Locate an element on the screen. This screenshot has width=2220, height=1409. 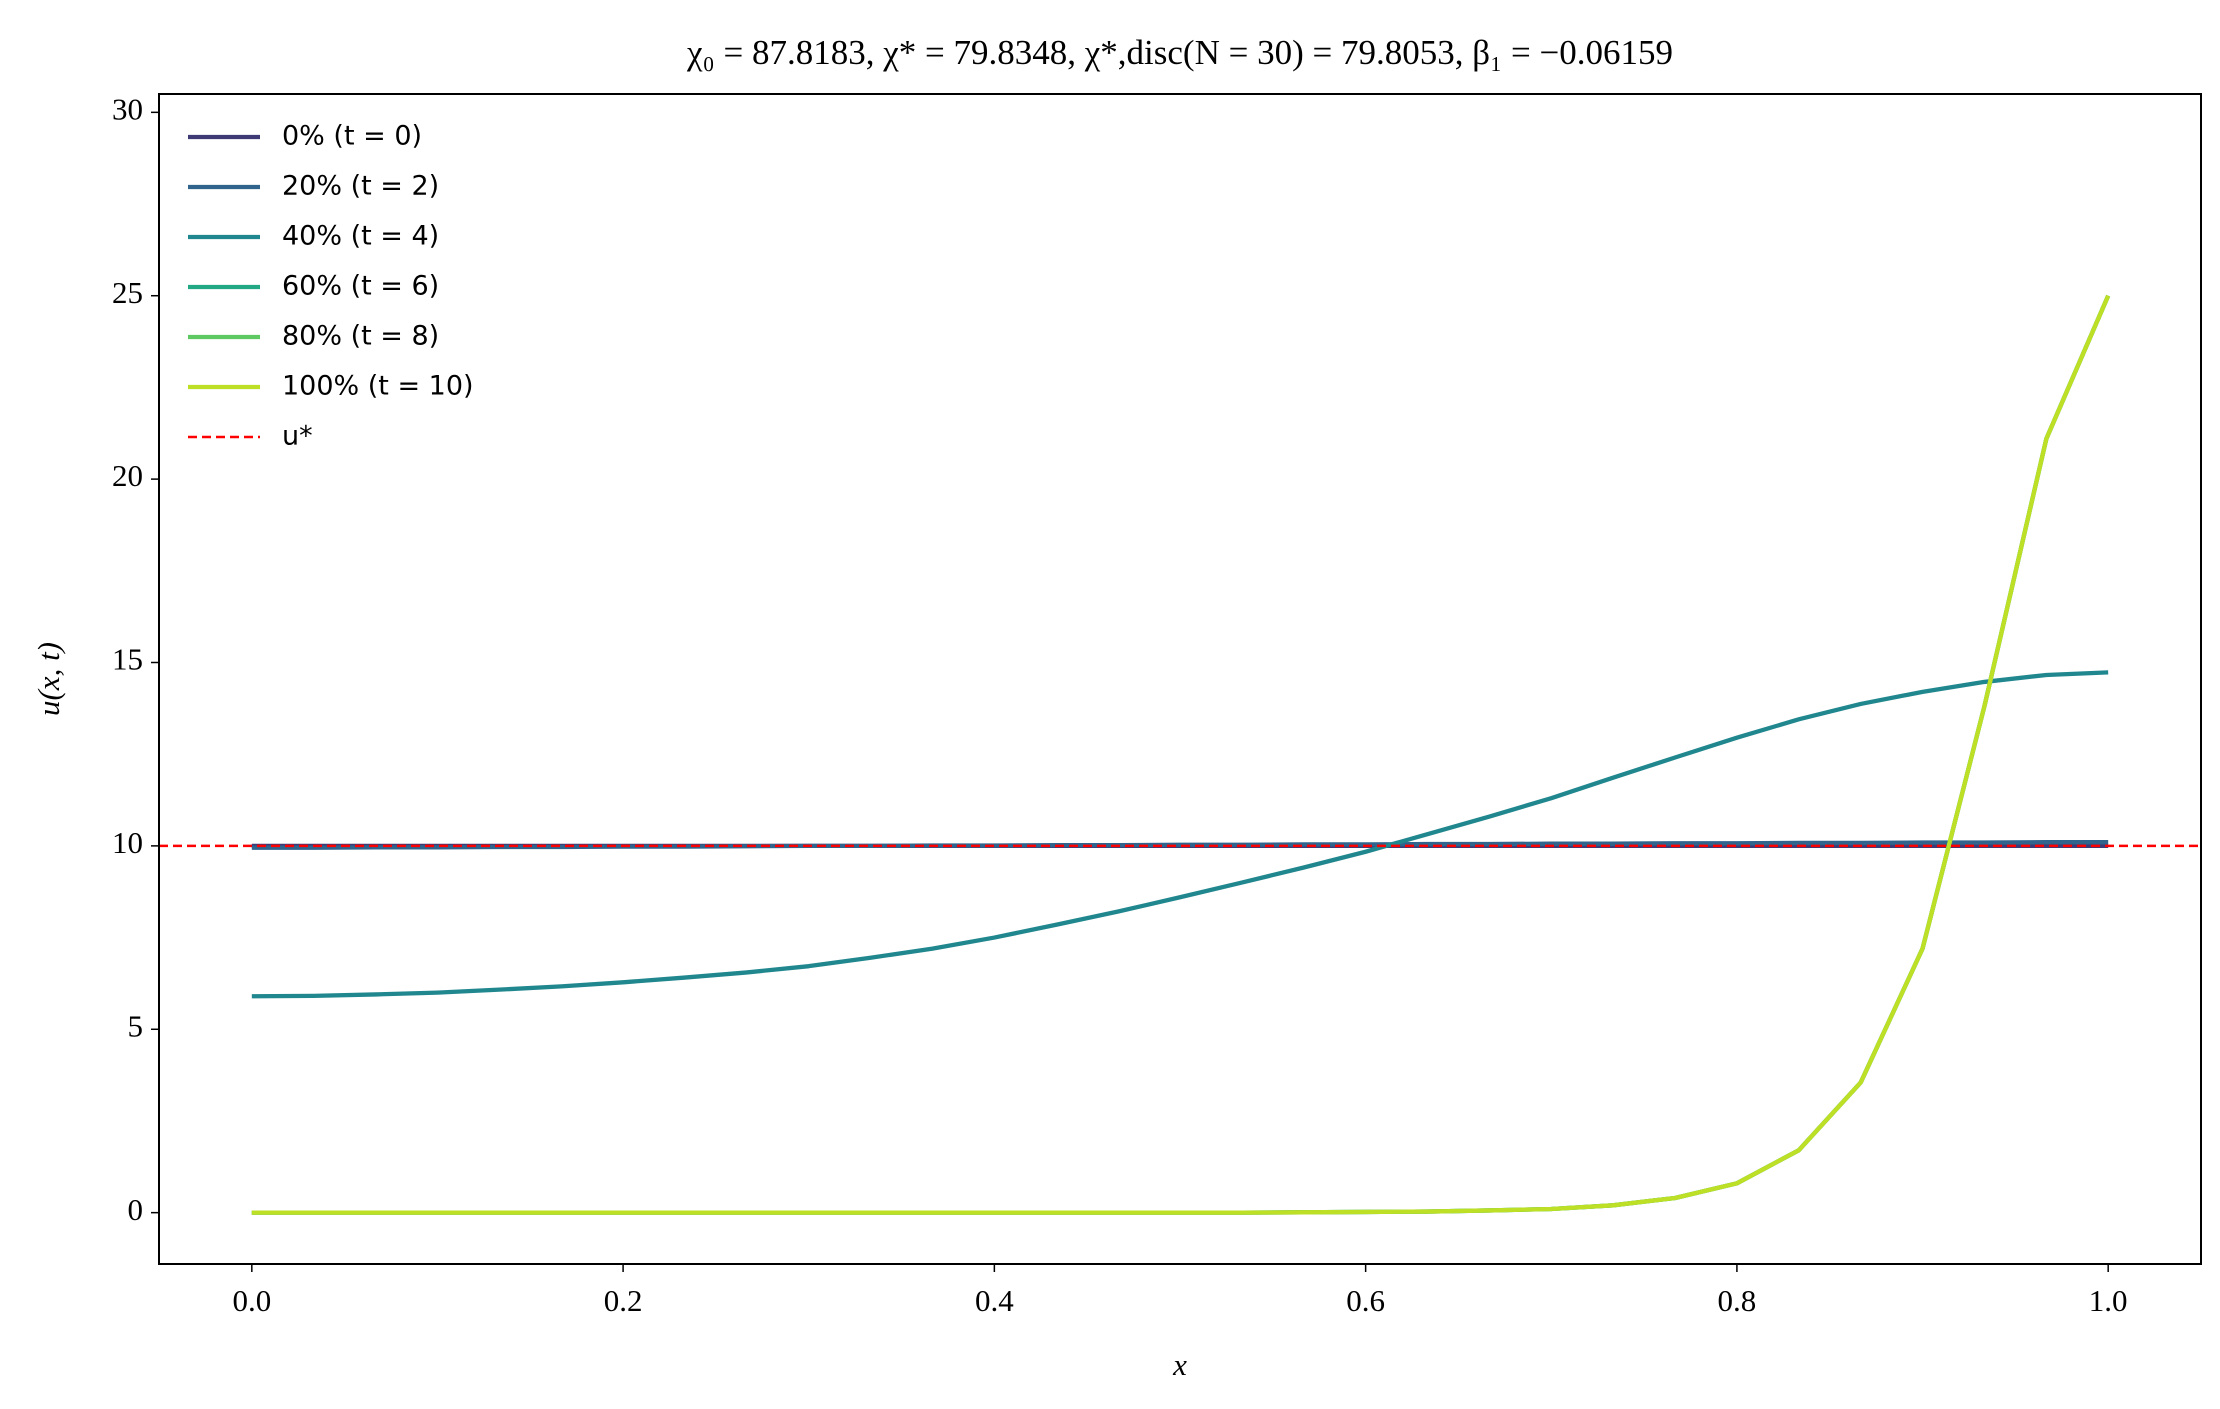
y-tick-label: 5 is located at coordinates (136, 1025).